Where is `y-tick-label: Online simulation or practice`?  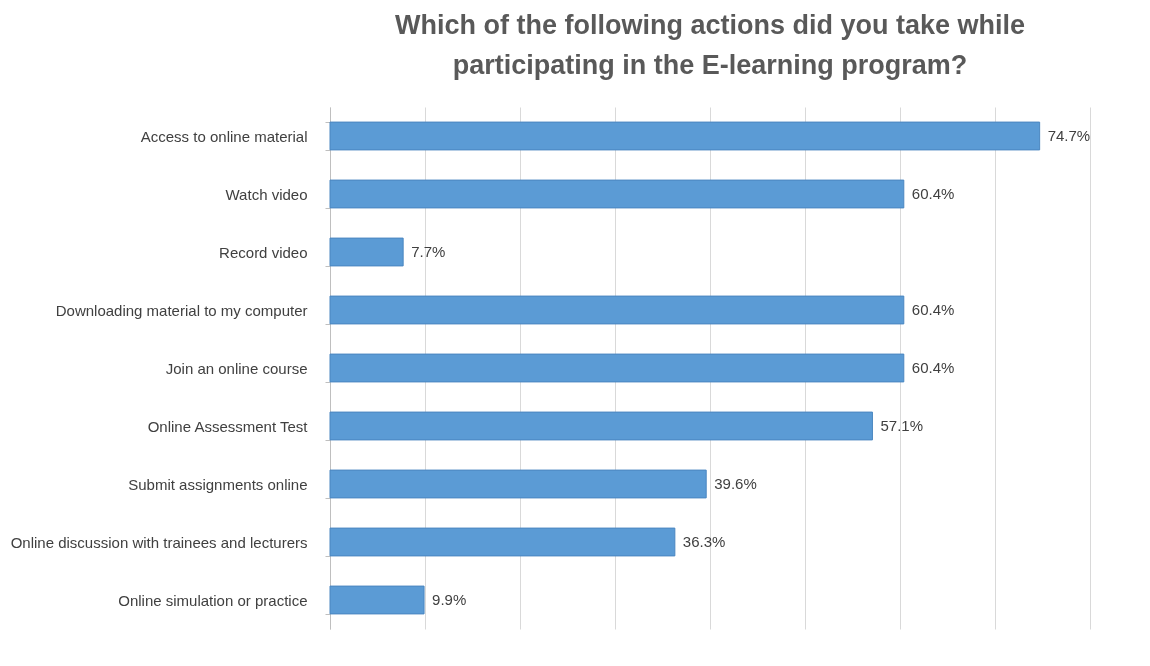 y-tick-label: Online simulation or practice is located at coordinates (213, 600).